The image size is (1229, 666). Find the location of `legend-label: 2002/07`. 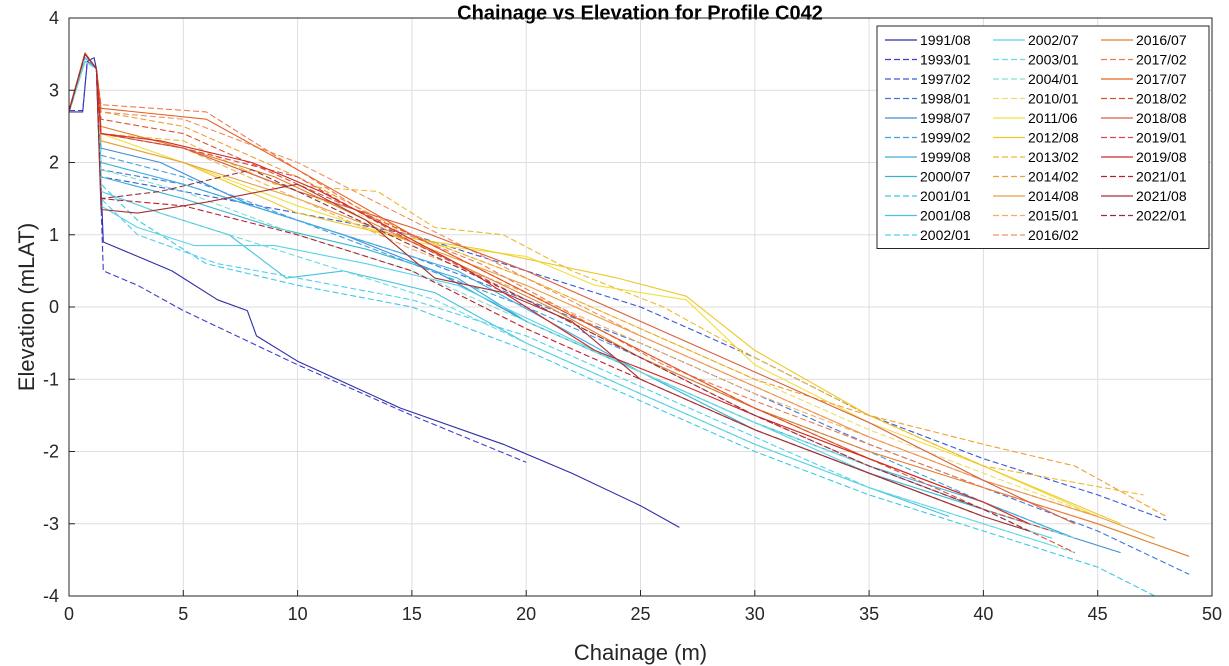

legend-label: 2002/07 is located at coordinates (1053, 40).